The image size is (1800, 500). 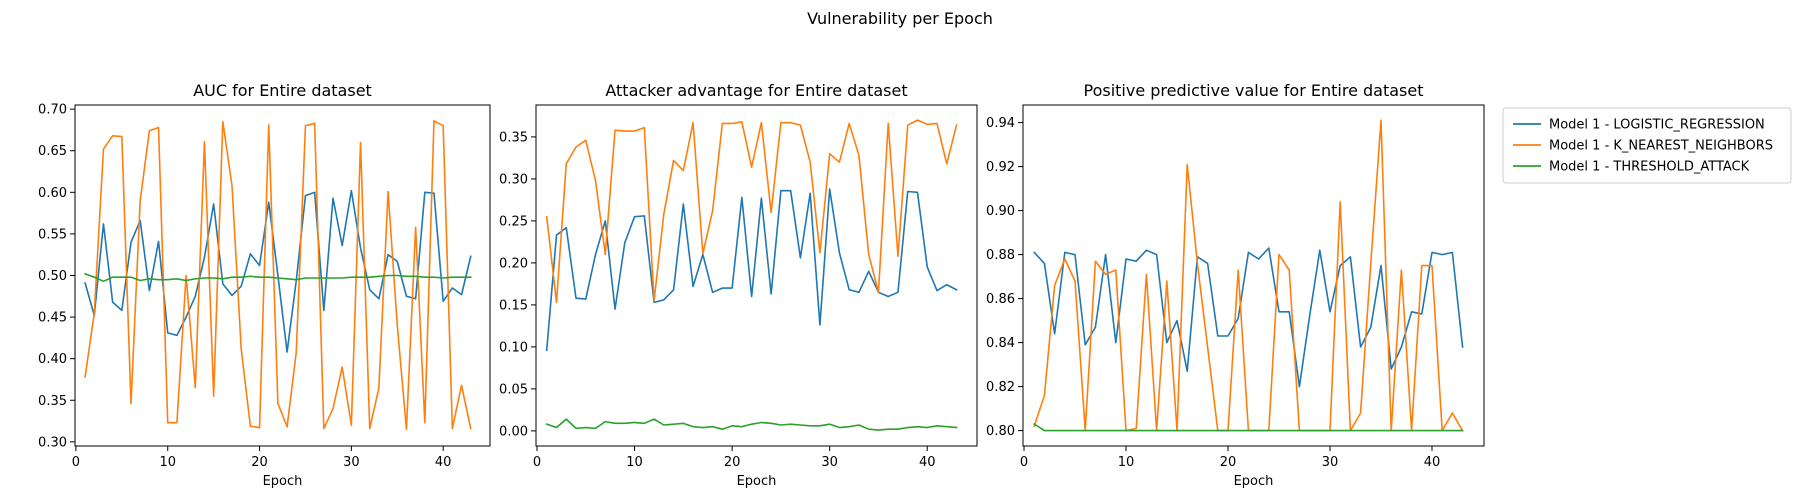 What do you see at coordinates (1649, 167) in the screenshot?
I see `legend-label: Model 1 - THRESHOLD_ATTACK` at bounding box center [1649, 167].